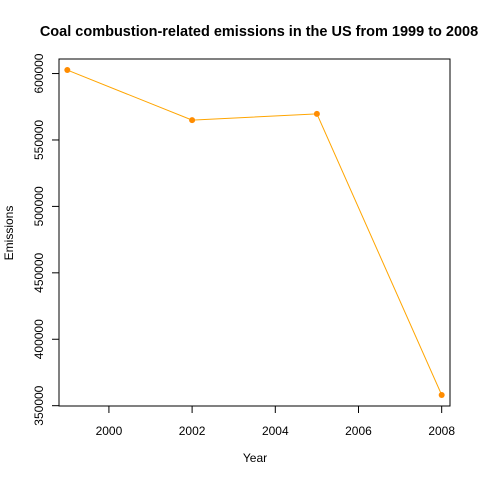 The width and height of the screenshot is (480, 485). What do you see at coordinates (39, 206) in the screenshot?
I see `y-tick-label: 500000` at bounding box center [39, 206].